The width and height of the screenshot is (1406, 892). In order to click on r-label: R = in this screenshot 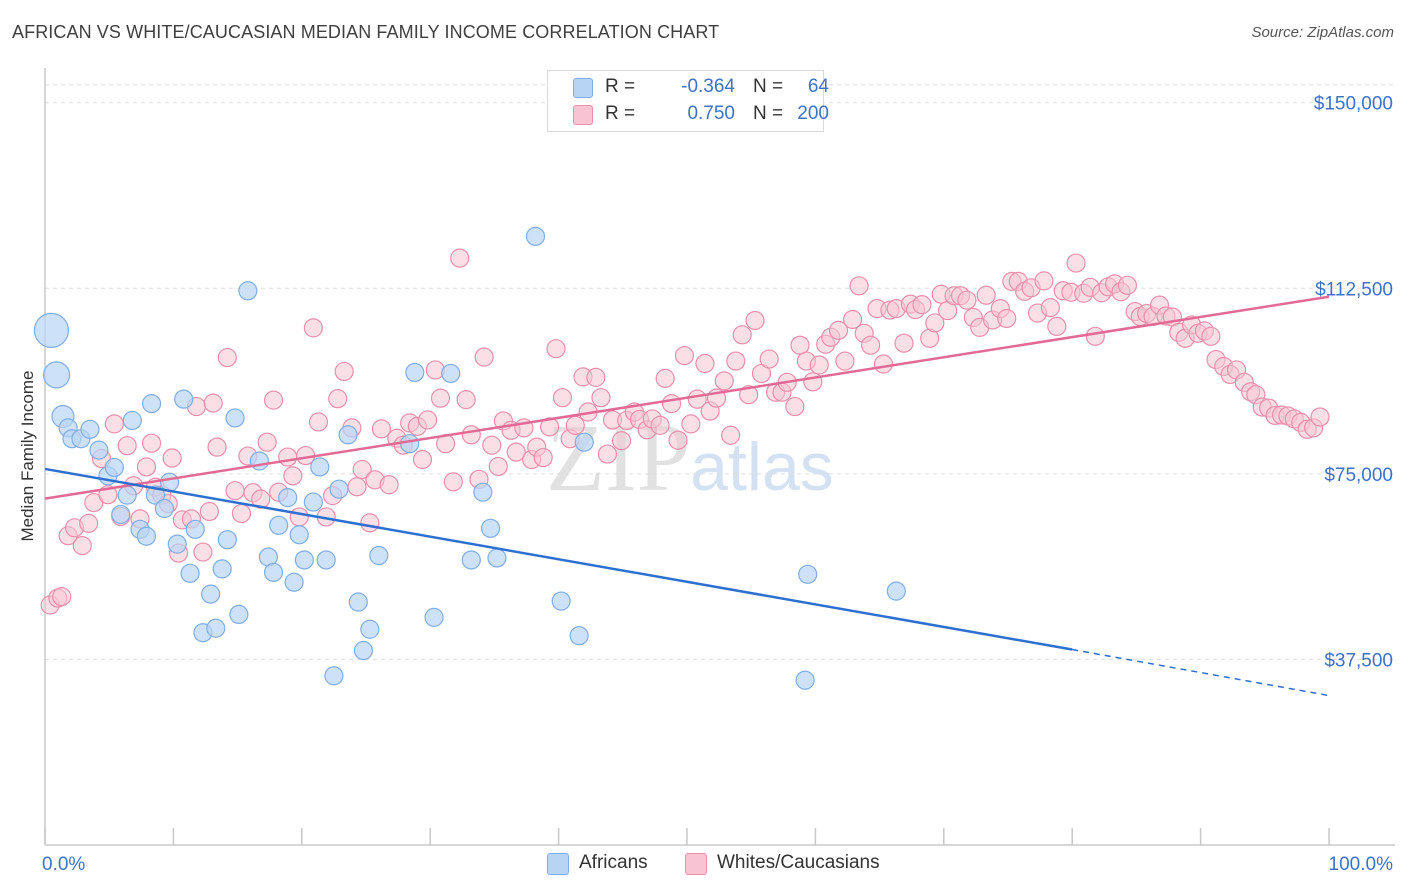, I will do `click(620, 113)`.